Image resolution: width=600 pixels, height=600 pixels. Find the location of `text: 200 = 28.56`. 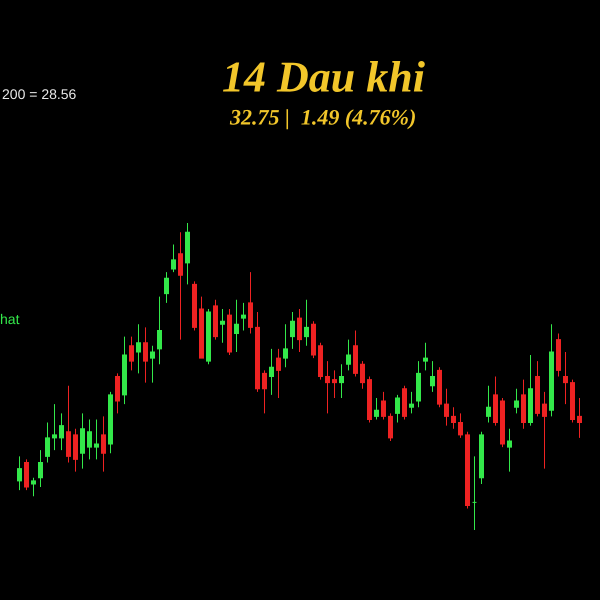

text: 200 = 28.56 is located at coordinates (39, 94).